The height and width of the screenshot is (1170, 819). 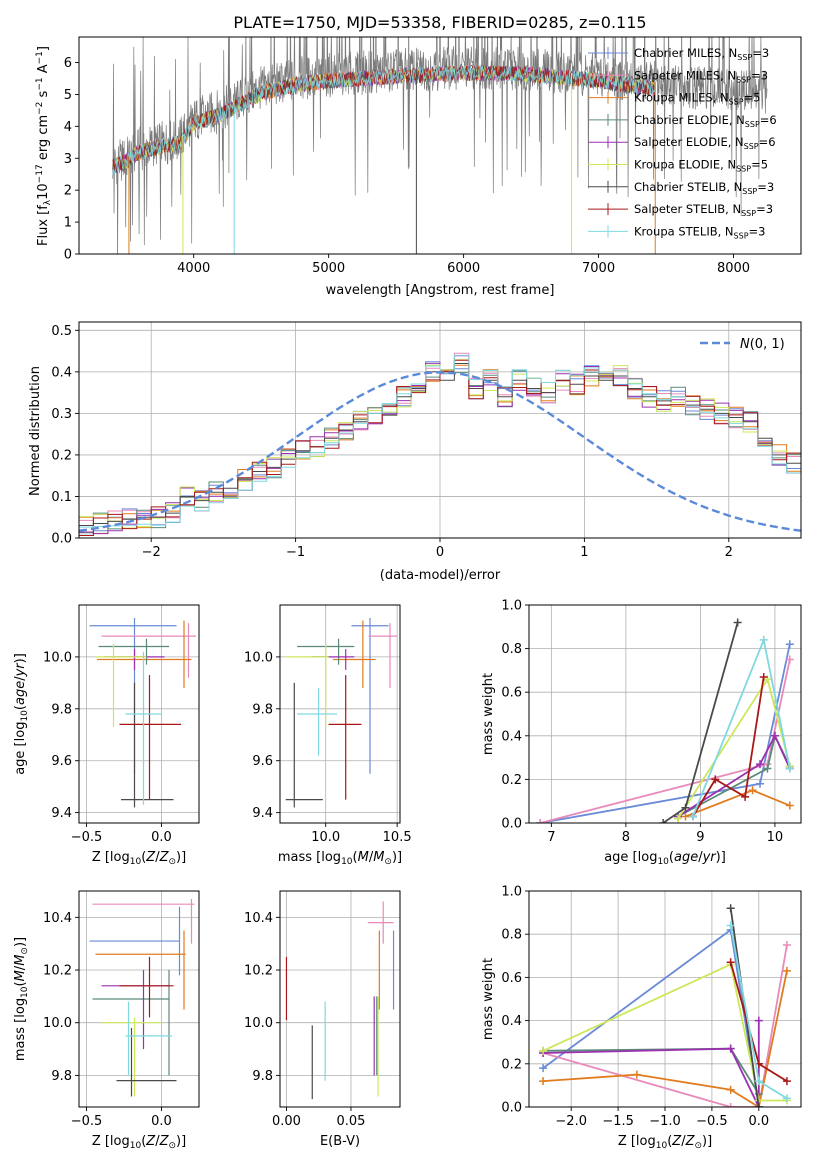 What do you see at coordinates (68, 255) in the screenshot?
I see `y-tick-label: 0` at bounding box center [68, 255].